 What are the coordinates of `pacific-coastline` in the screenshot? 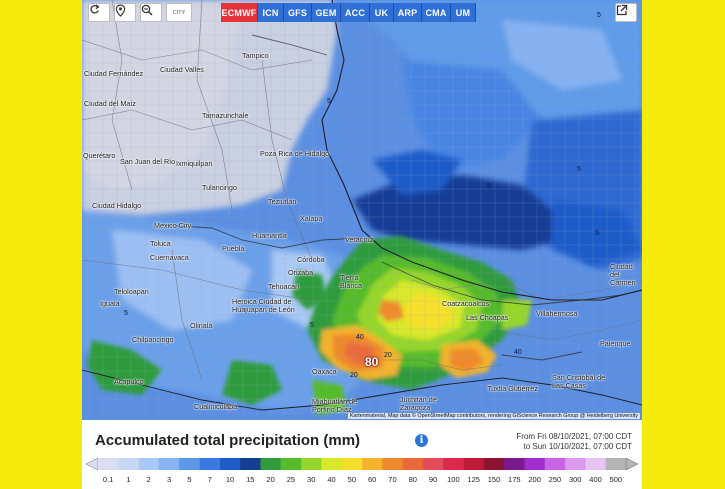 It's located at (362, 390).